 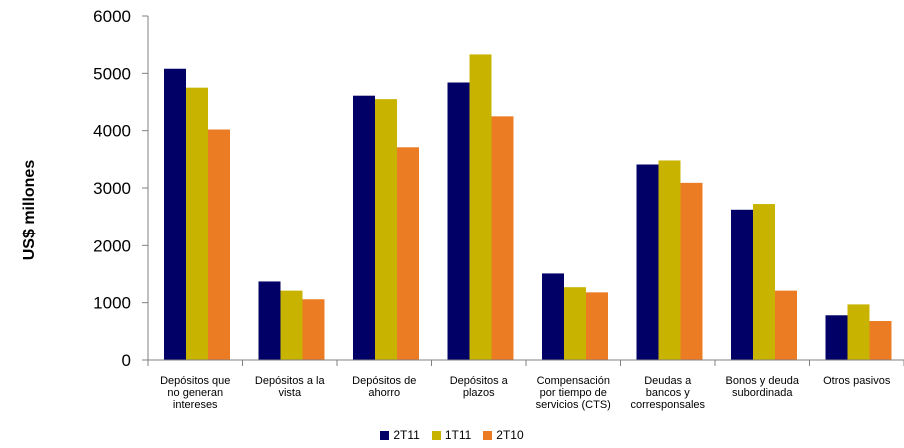 I want to click on legend-label-1t11: 1T11, so click(x=458, y=435).